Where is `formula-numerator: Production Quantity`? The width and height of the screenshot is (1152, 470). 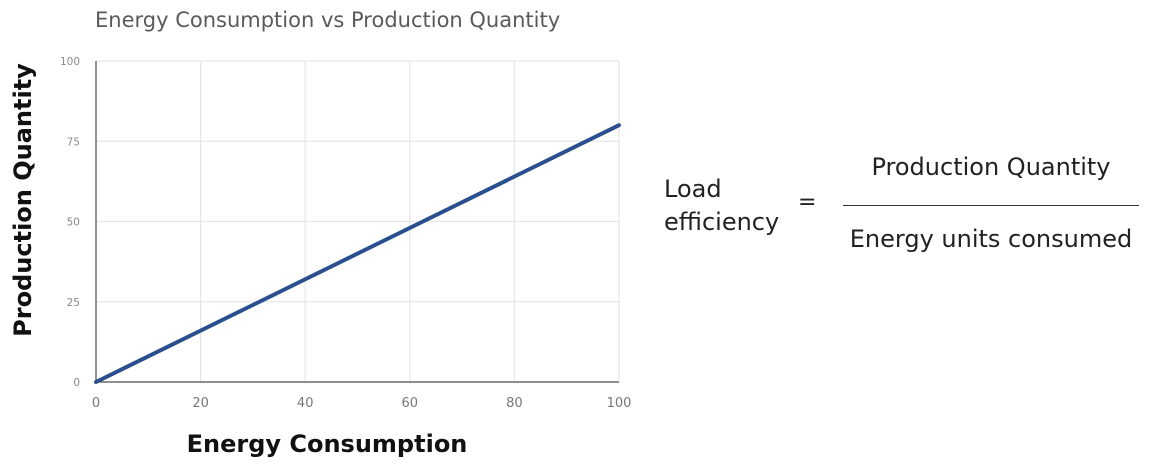
formula-numerator: Production Quantity is located at coordinates (991, 167).